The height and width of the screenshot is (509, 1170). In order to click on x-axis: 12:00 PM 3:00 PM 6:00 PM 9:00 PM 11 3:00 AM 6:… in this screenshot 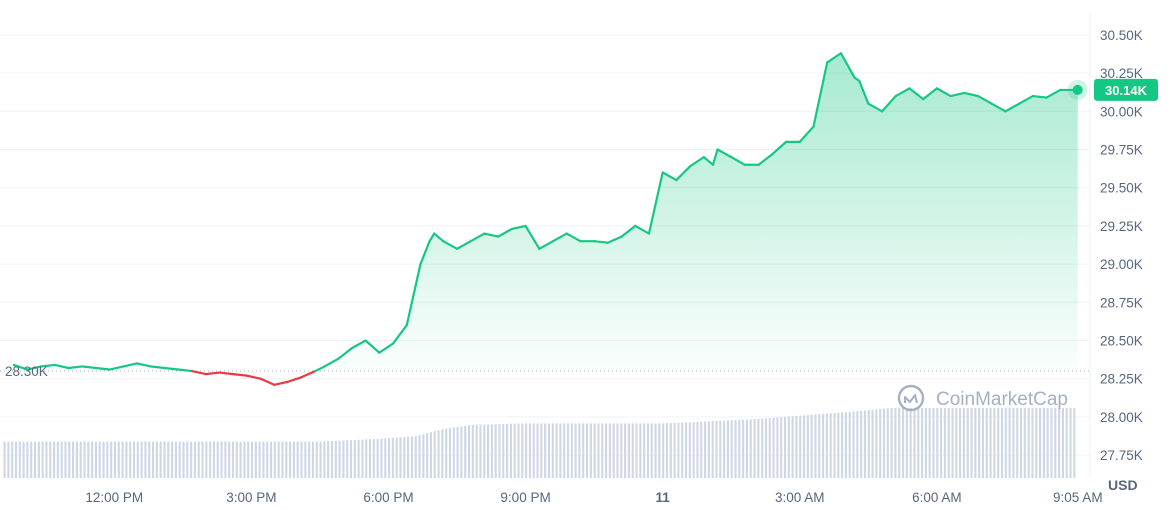, I will do `click(593, 497)`.